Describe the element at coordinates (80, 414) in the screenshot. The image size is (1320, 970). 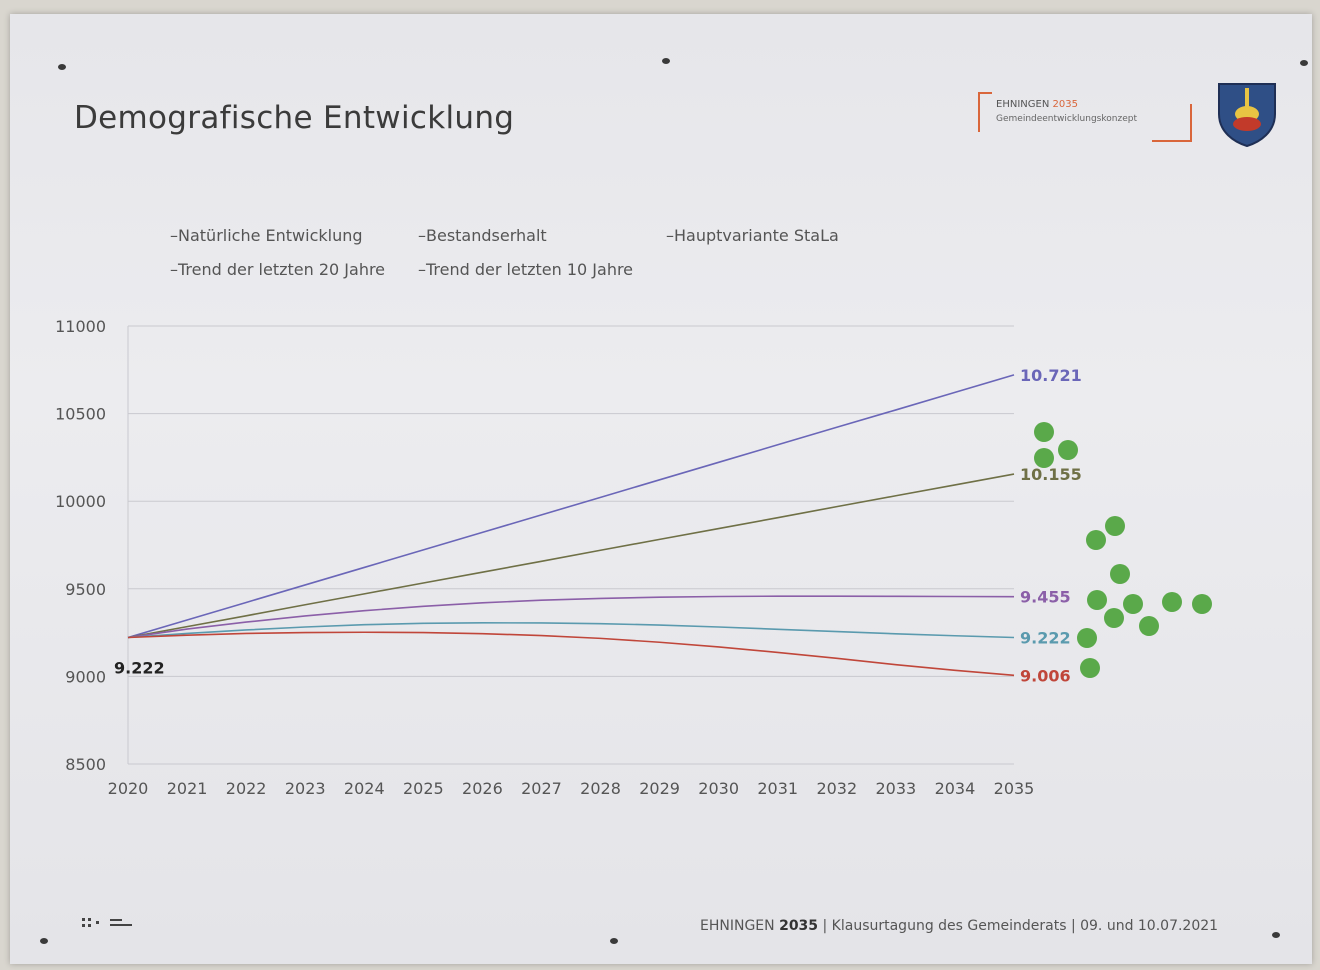
I see `y-tick-label: 10500` at that location.